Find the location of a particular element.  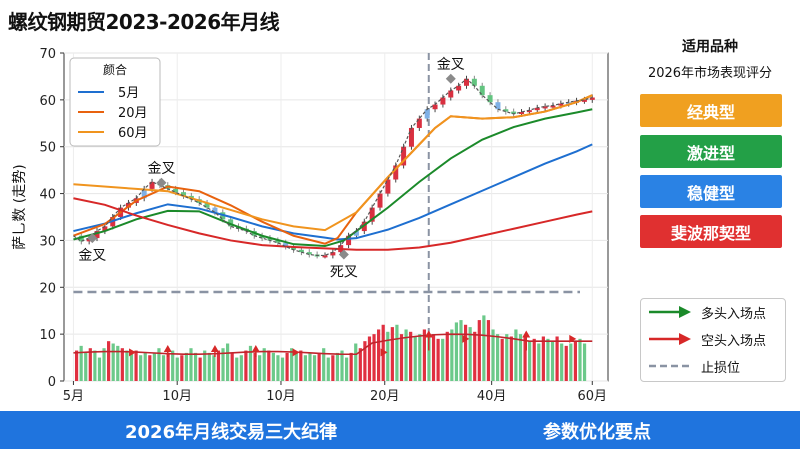

steady-style-button: 稳健型 is located at coordinates (711, 191).